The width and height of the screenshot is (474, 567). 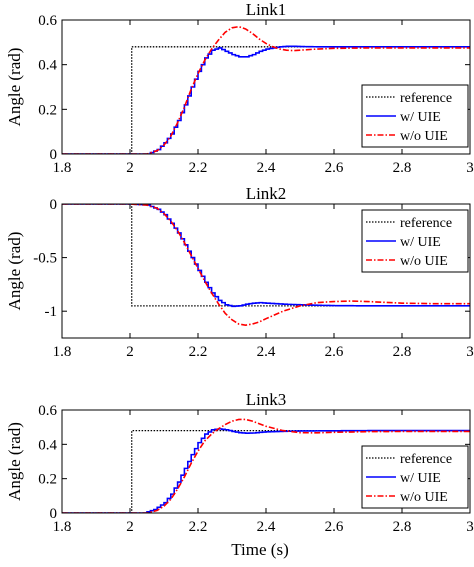 I want to click on series-w-o-uie-line, so click(x=266, y=465).